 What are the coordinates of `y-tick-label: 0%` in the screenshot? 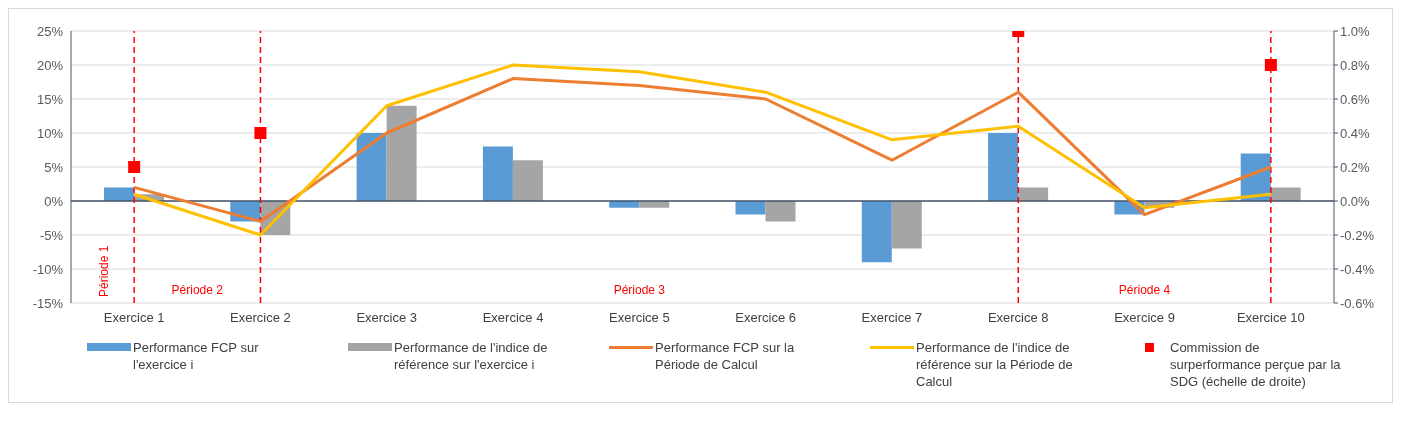 It's located at (54, 201).